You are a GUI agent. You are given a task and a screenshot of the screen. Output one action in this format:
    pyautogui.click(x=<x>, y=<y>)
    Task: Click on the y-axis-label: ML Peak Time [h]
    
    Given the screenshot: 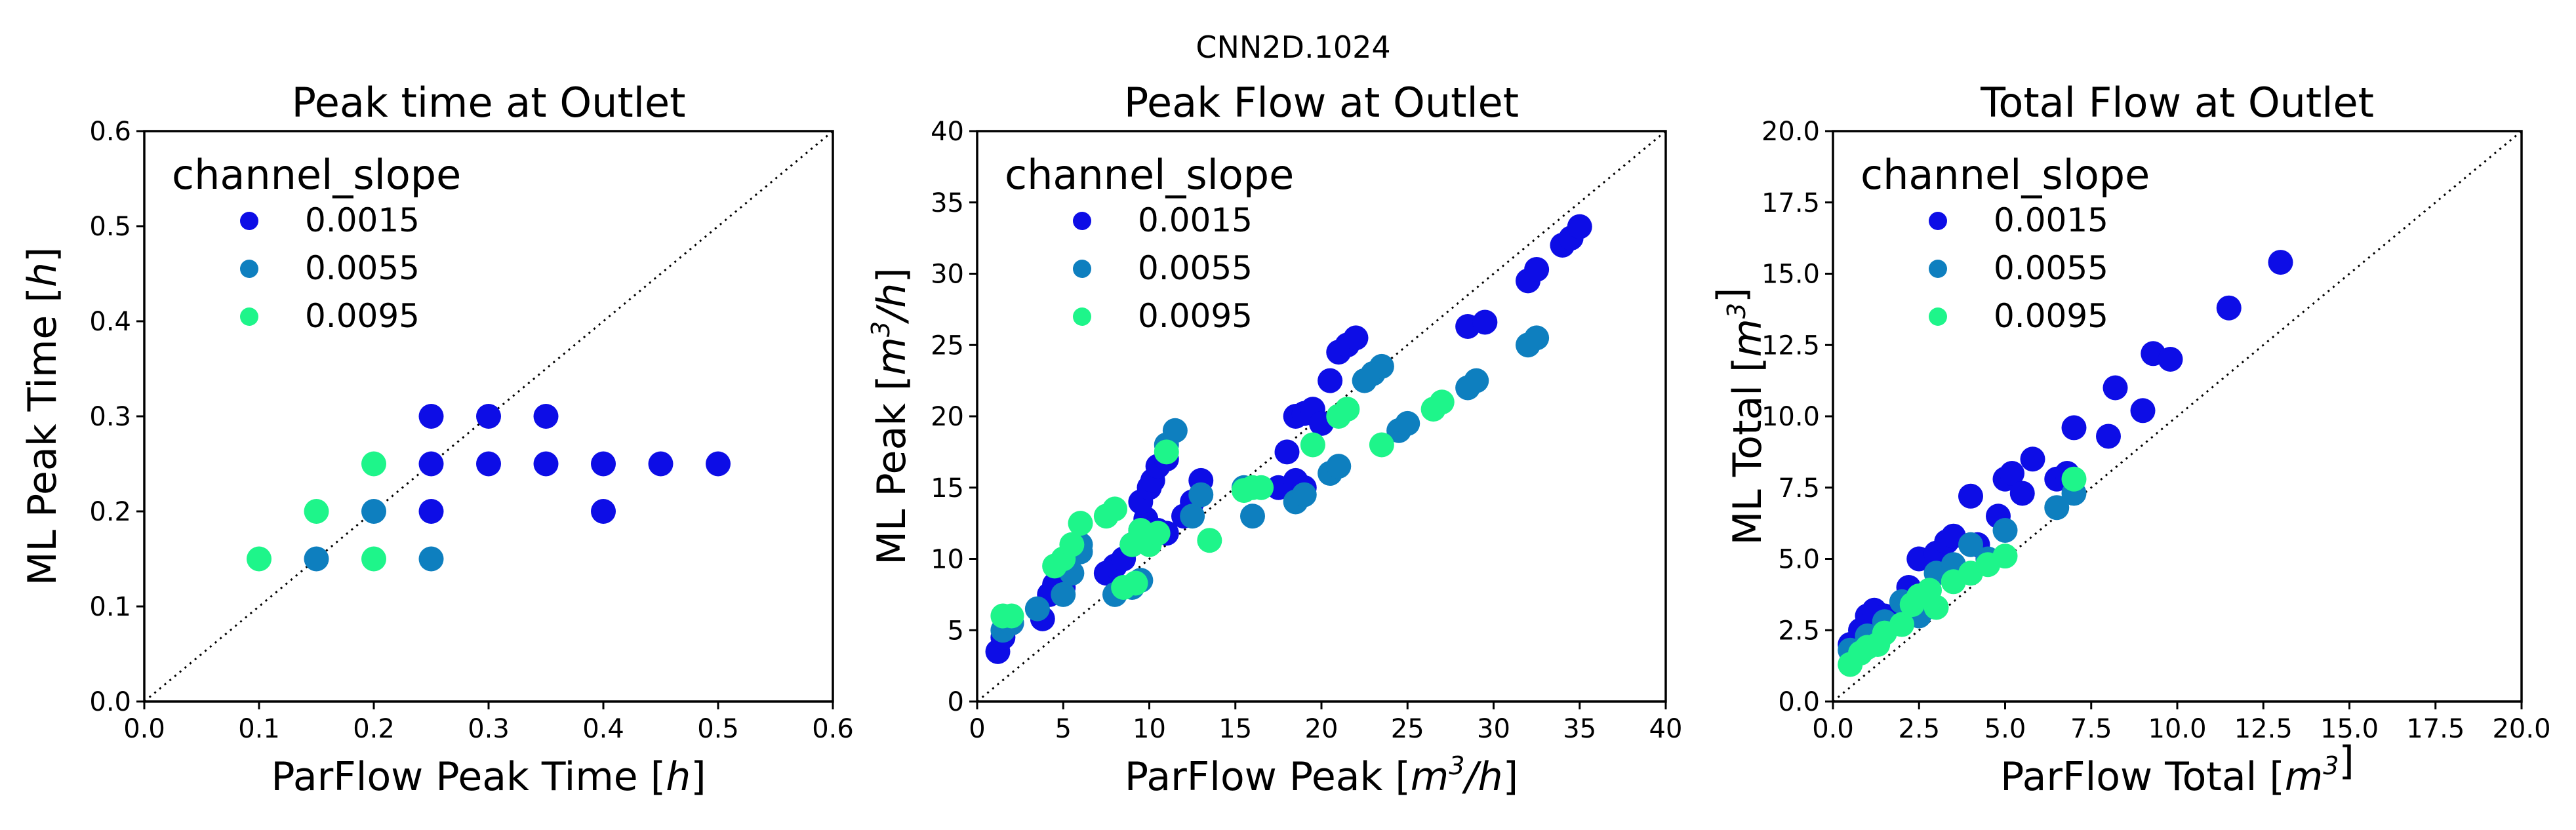 What is the action you would take?
    pyautogui.click(x=43, y=416)
    